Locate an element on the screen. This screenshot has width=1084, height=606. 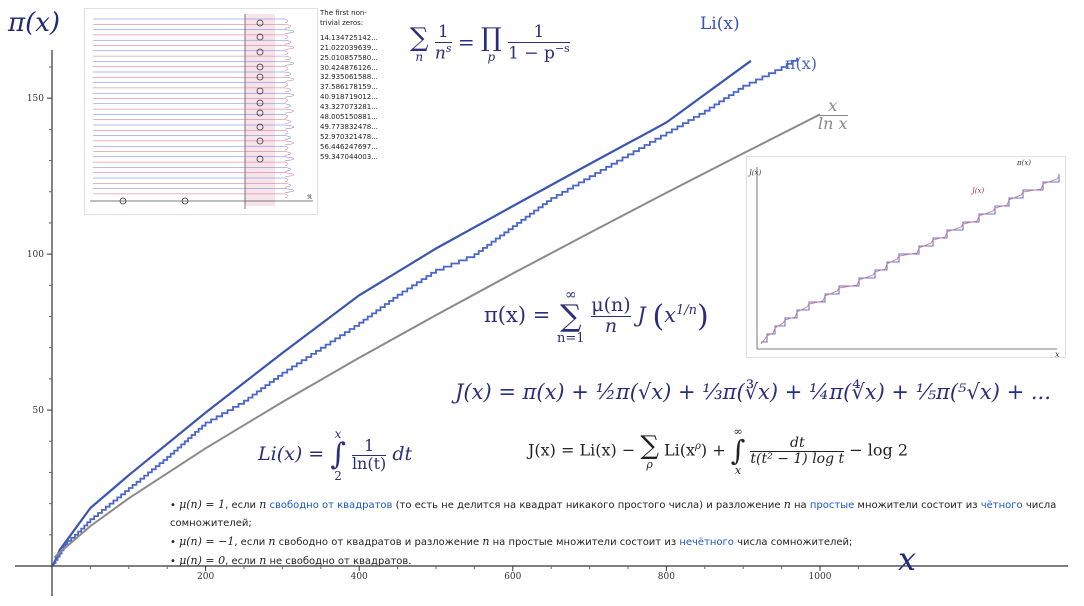
je-sum-bot: ρ is located at coordinates (649, 464).